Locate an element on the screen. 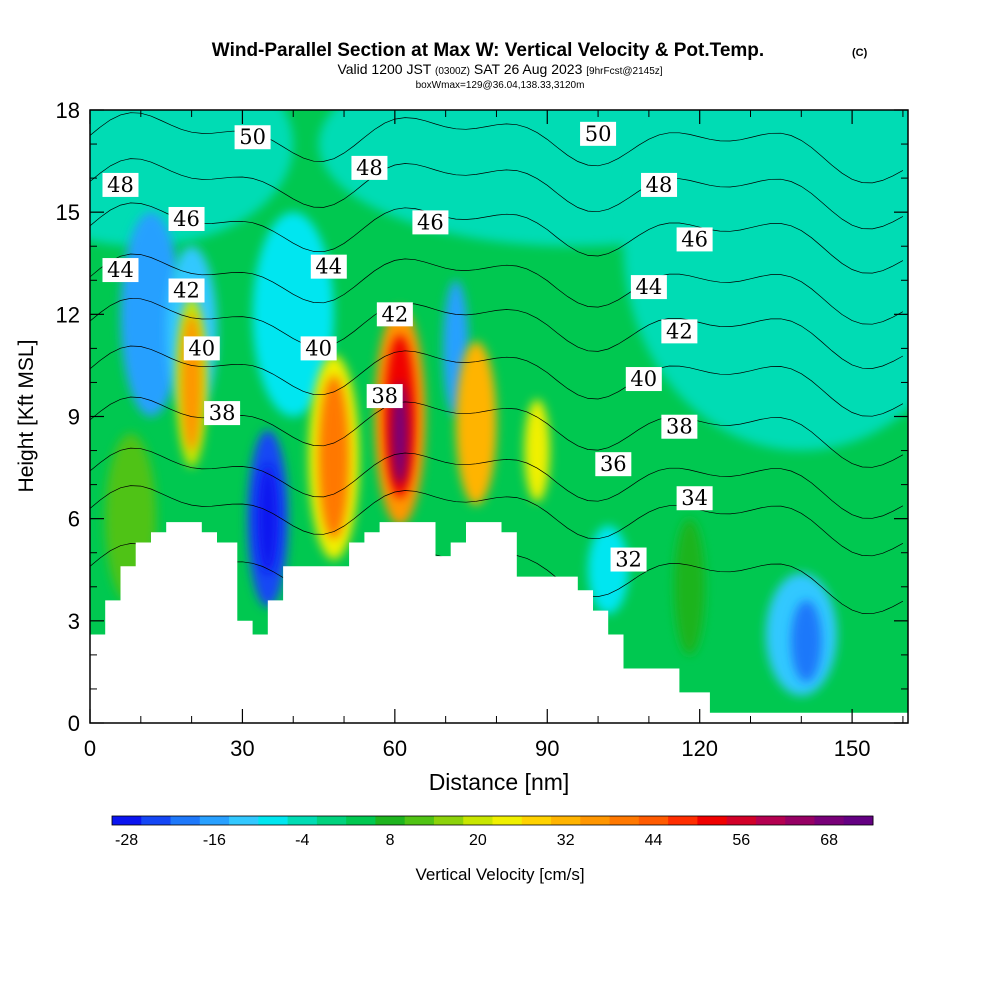 The image size is (1000, 1000). theta-label-text: 32 is located at coordinates (628, 560).